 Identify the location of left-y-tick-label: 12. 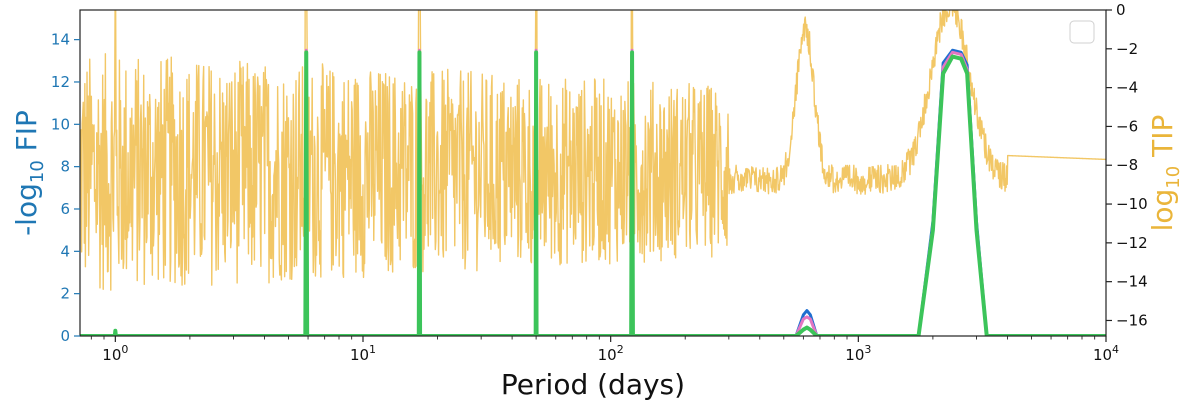
(60, 82).